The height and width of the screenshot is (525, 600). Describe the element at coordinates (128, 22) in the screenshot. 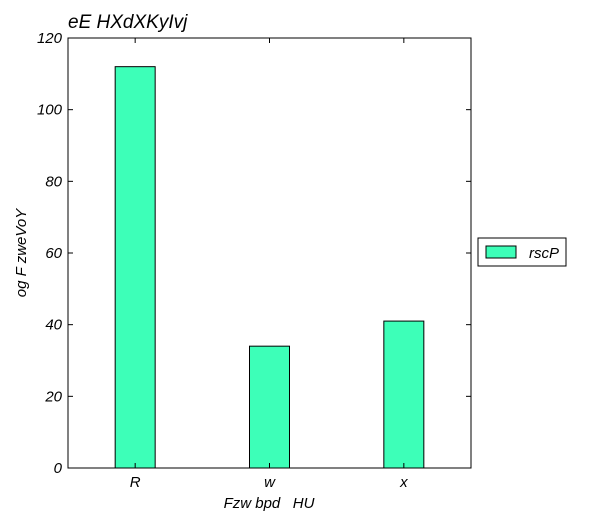

I see `chart-title: eE HXdXKyIvj` at that location.